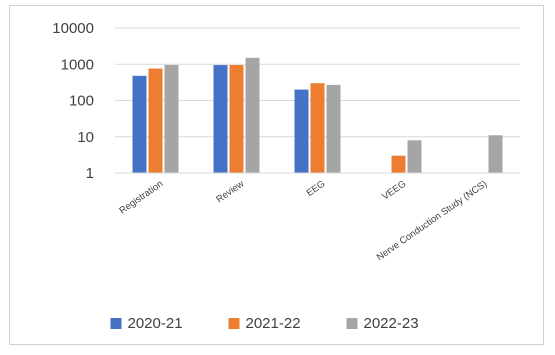  What do you see at coordinates (90, 173) in the screenshot?
I see `y-tick-label: 1` at bounding box center [90, 173].